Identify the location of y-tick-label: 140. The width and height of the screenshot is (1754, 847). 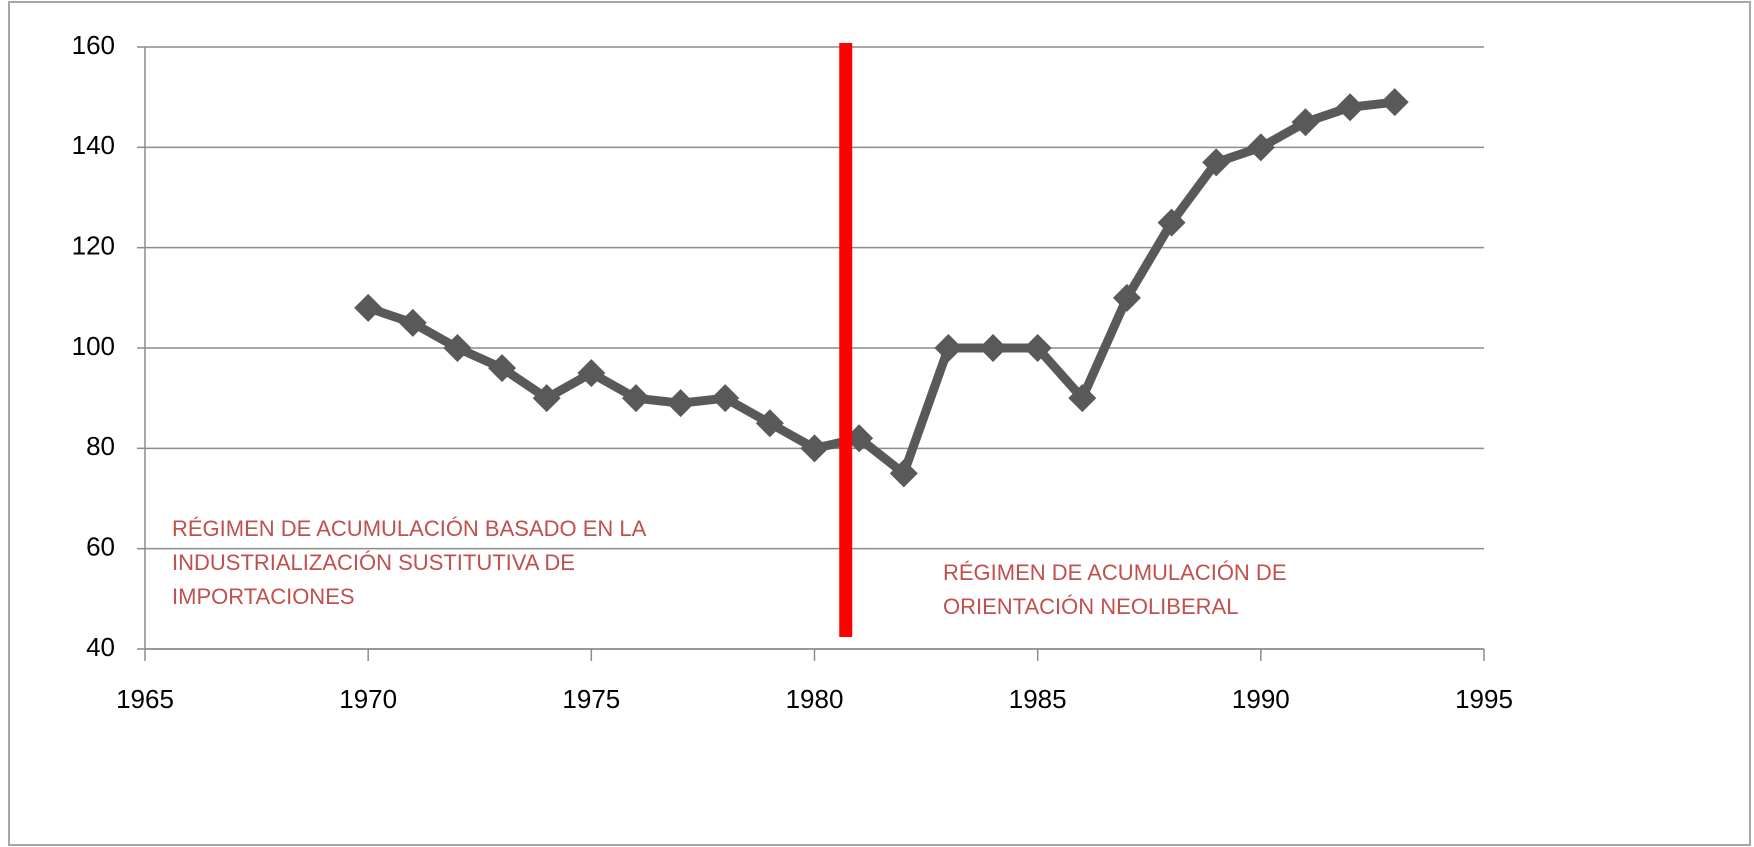
(93, 145).